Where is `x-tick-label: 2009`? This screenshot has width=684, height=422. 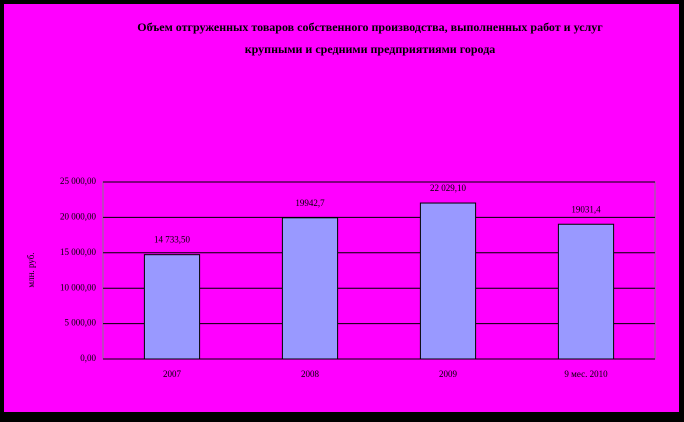
x-tick-label: 2009 is located at coordinates (448, 374).